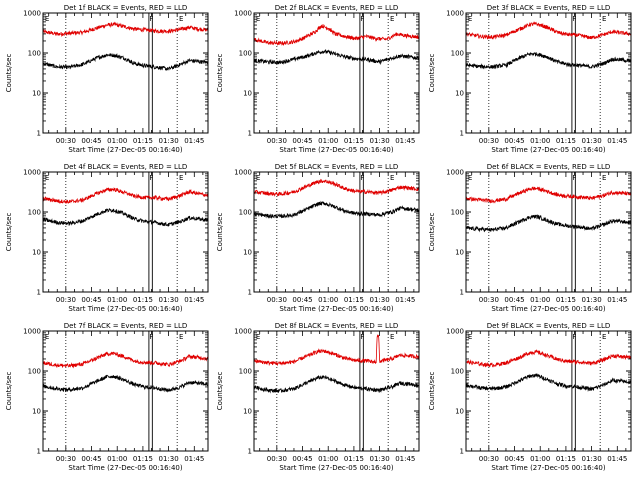  What do you see at coordinates (336, 326) in the screenshot?
I see `panel-title: Det 8f BLACK = Events, RED = LLD` at bounding box center [336, 326].